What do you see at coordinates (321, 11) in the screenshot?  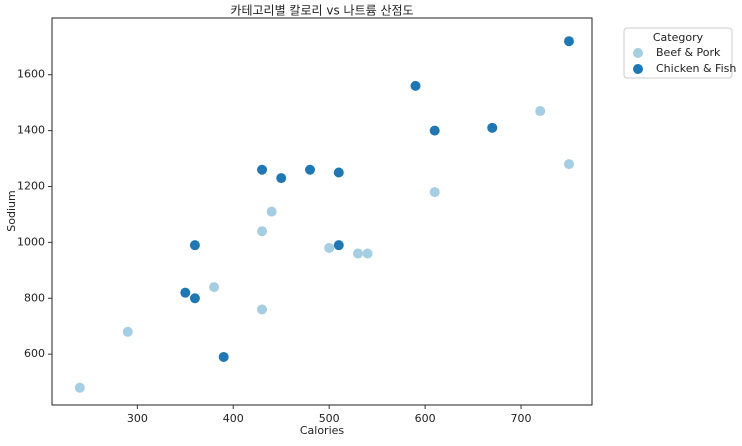 I see `chart-title: 카테고리별 칼로리 vs 나트륨 산점도` at bounding box center [321, 11].